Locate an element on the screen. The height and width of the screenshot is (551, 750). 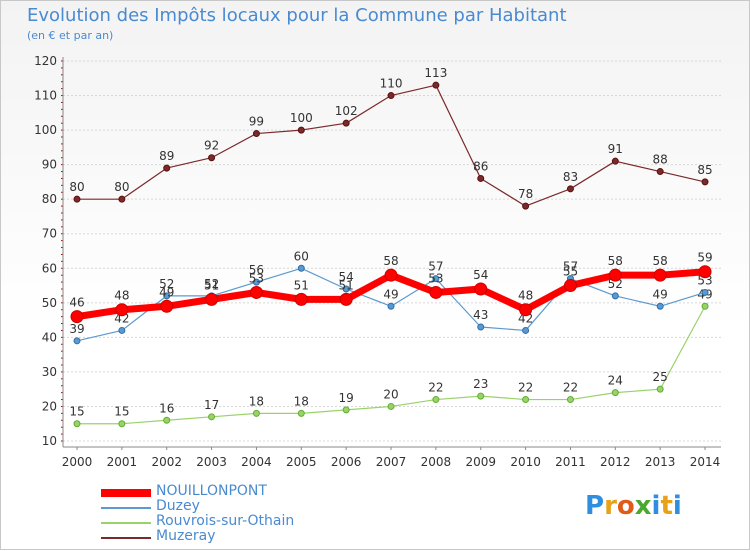
logo-letter: r is located at coordinates (610, 506).